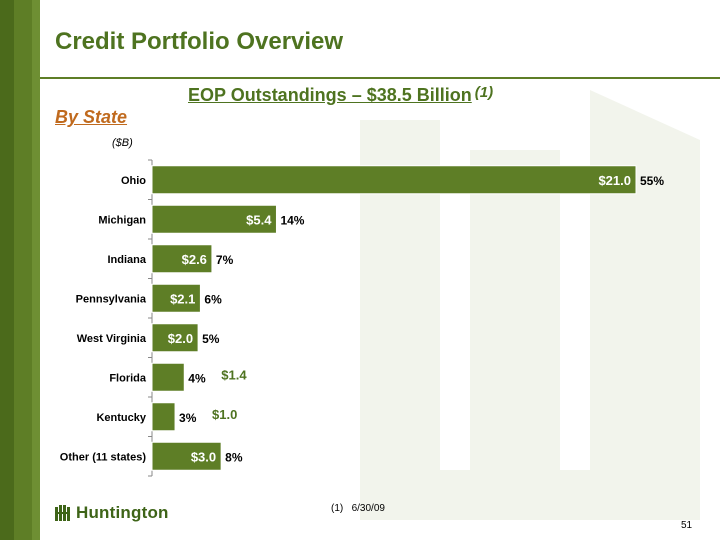  I want to click on footnote-text: 6/30/09, so click(368, 508).